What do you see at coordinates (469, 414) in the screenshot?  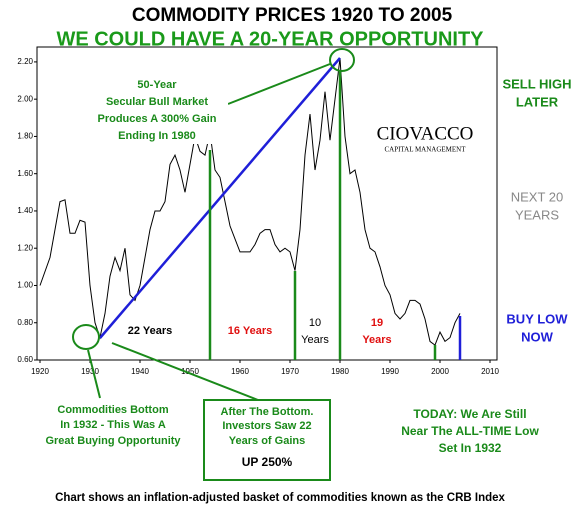 I see `annotation: TODAY: We Are Still` at bounding box center [469, 414].